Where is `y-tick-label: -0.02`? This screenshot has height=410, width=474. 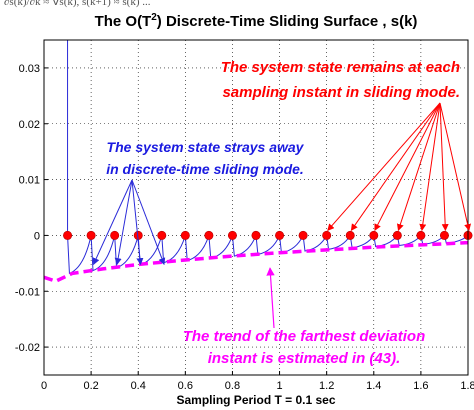 y-tick-label: -0.02 is located at coordinates (27, 348).